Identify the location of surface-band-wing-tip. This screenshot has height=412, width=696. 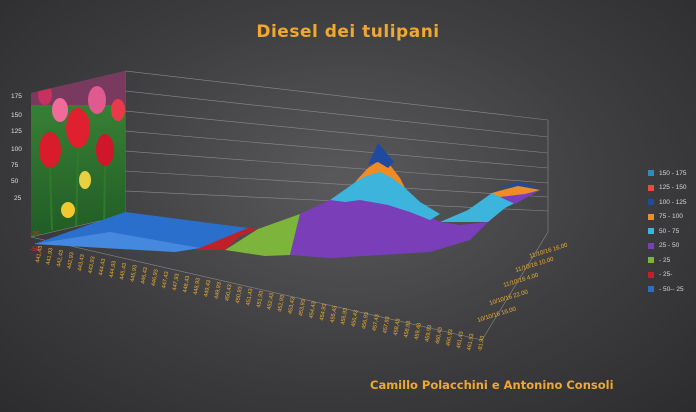
(520, 197).